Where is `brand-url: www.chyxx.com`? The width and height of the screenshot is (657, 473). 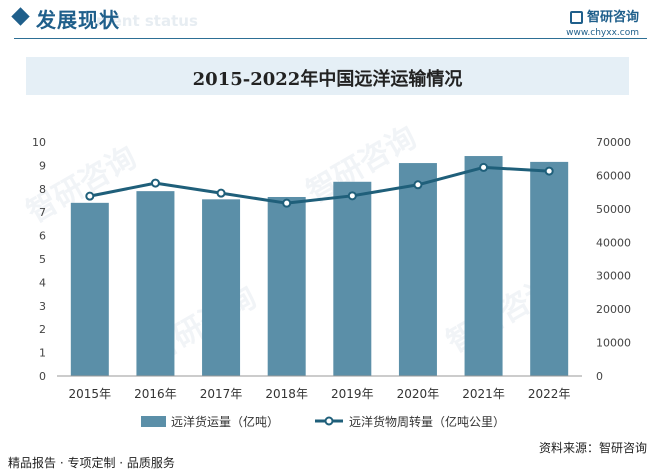 brand-url: www.chyxx.com is located at coordinates (602, 33).